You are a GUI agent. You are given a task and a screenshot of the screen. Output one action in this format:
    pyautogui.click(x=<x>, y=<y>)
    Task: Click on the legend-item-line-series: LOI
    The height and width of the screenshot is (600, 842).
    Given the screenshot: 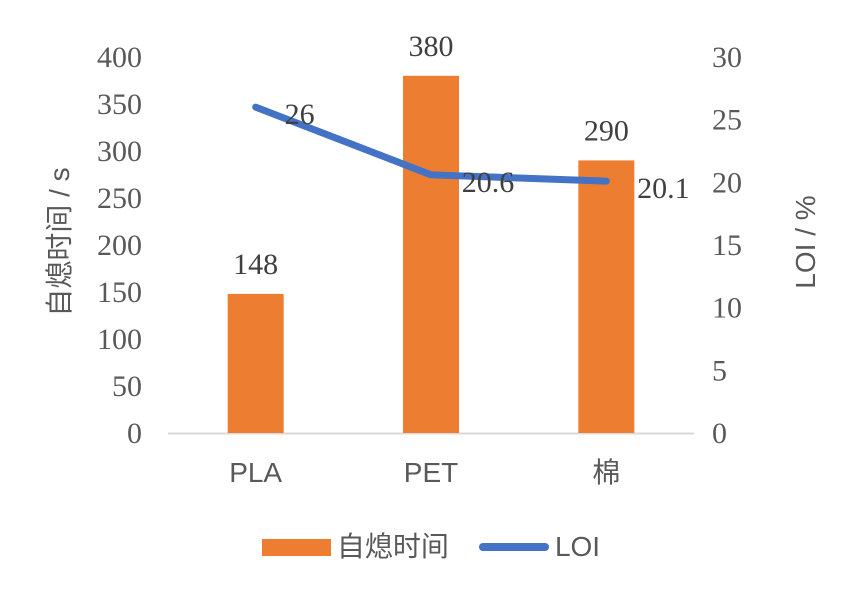 What is the action you would take?
    pyautogui.click(x=539, y=546)
    